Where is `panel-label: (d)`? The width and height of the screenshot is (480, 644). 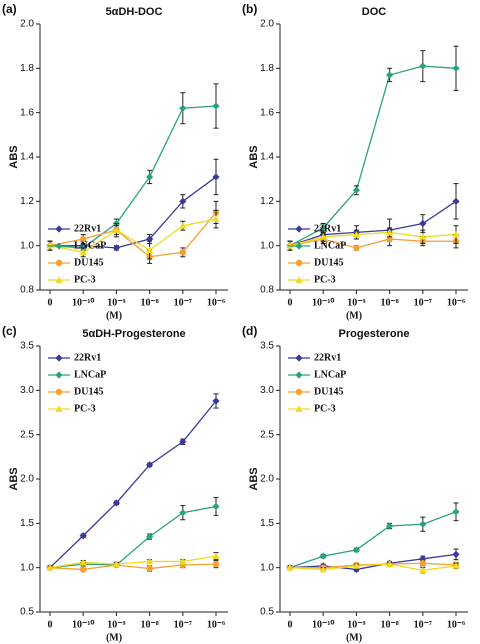 panel-label: (d) is located at coordinates (249, 331).